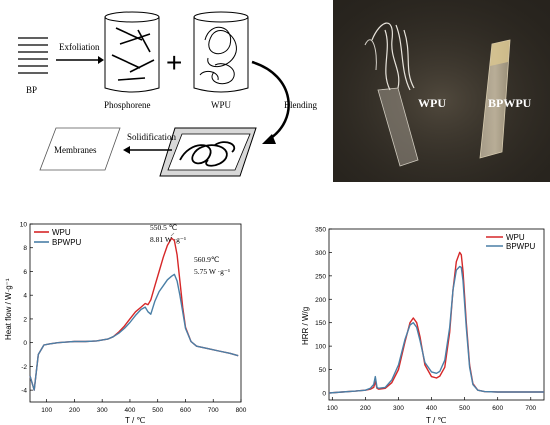 This screenshot has height=425, width=550. Describe the element at coordinates (241, 410) in the screenshot. I see `chart1-xtick-label: 800` at that location.